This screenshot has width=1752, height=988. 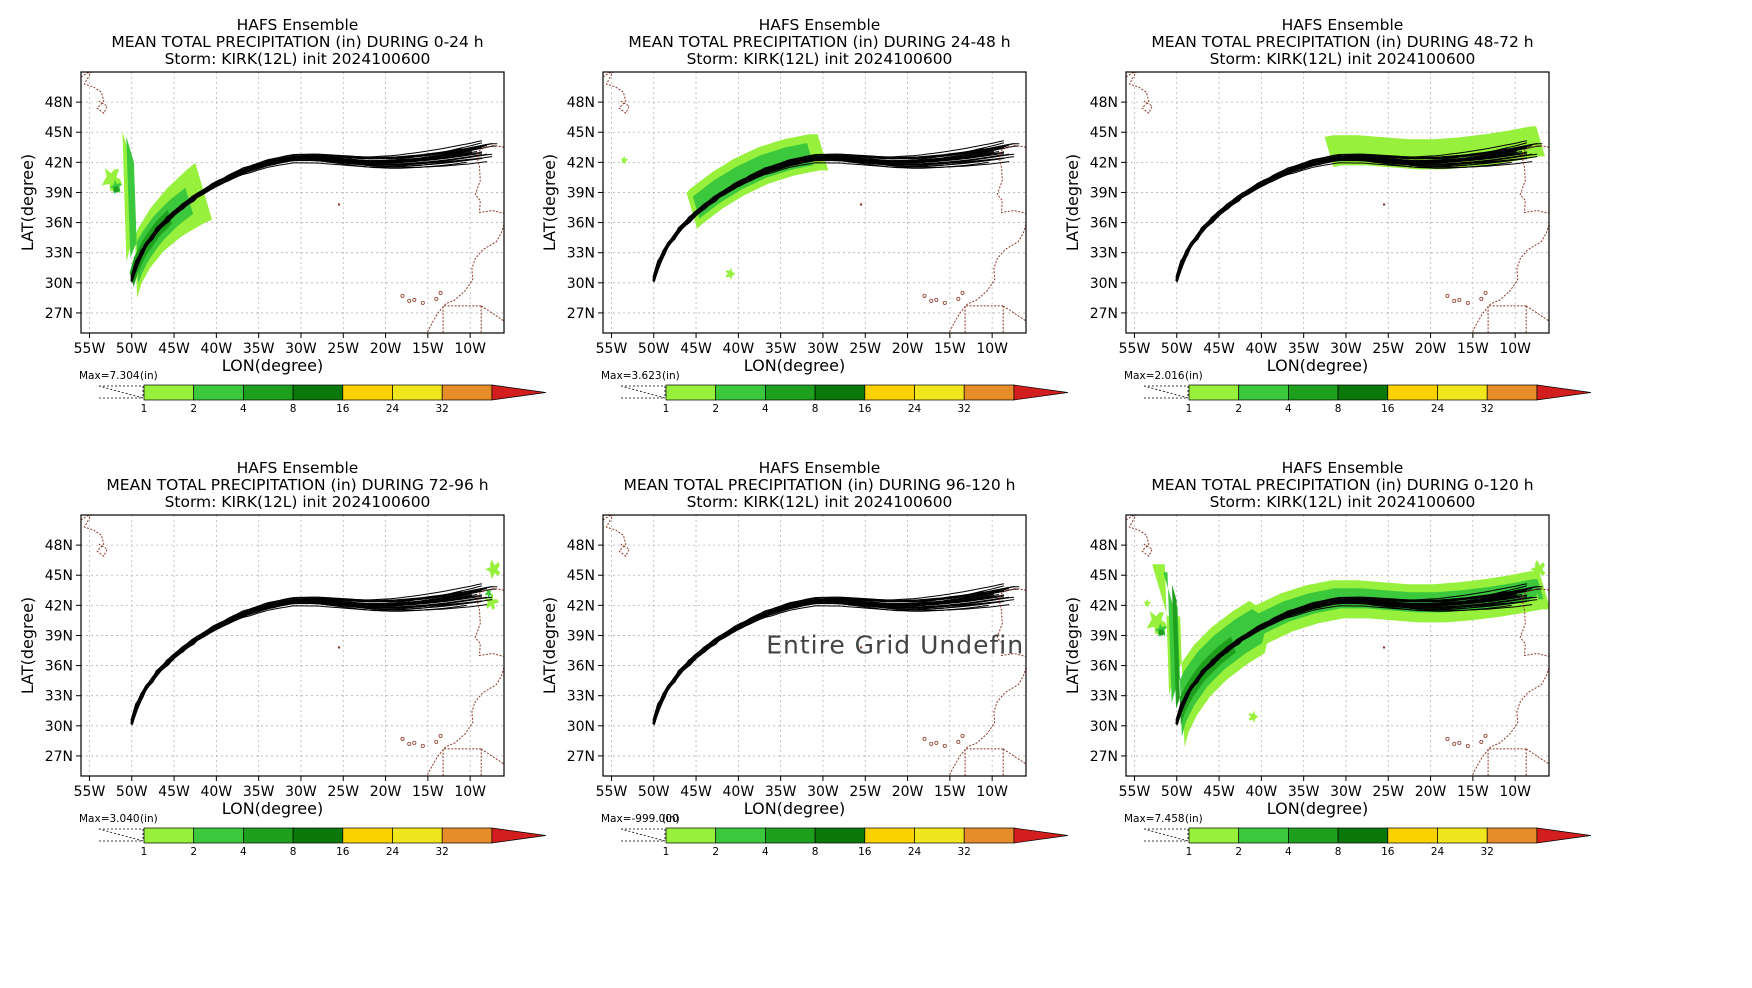 I want to click on x-axis-label: LON(degree), so click(x=272, y=808).